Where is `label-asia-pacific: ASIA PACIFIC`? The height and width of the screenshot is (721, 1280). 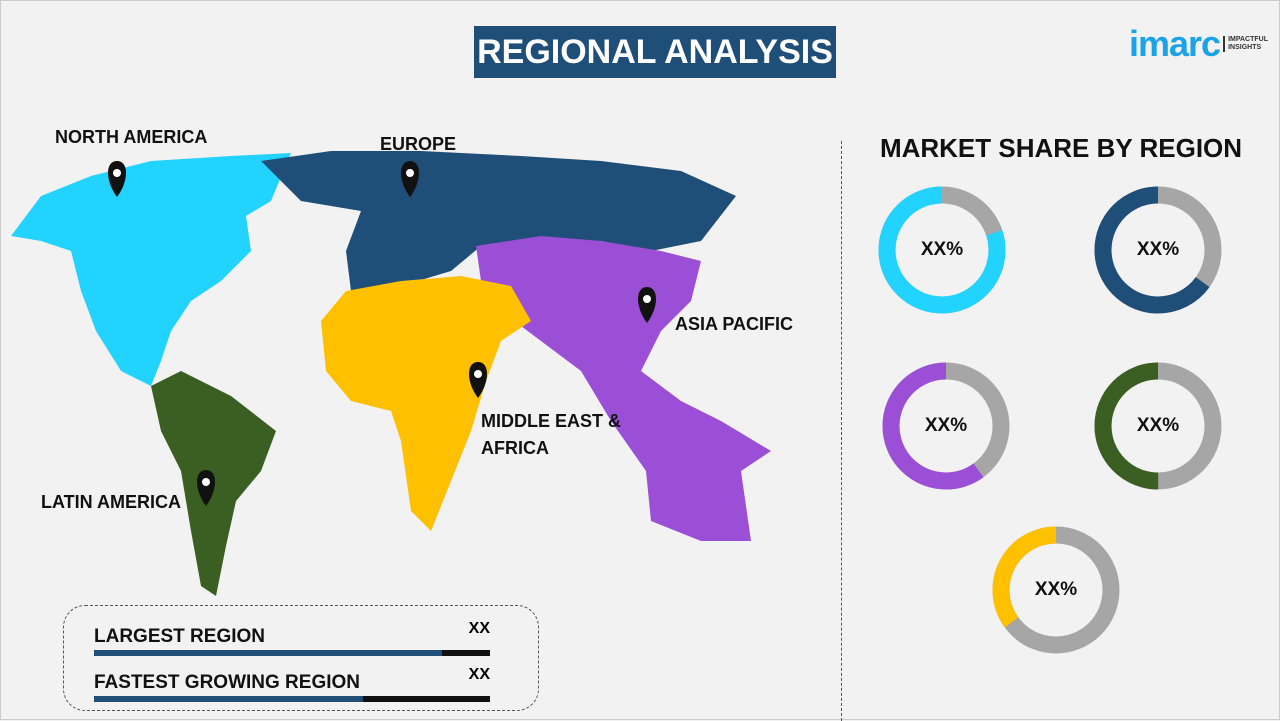 label-asia-pacific: ASIA PACIFIC is located at coordinates (734, 324).